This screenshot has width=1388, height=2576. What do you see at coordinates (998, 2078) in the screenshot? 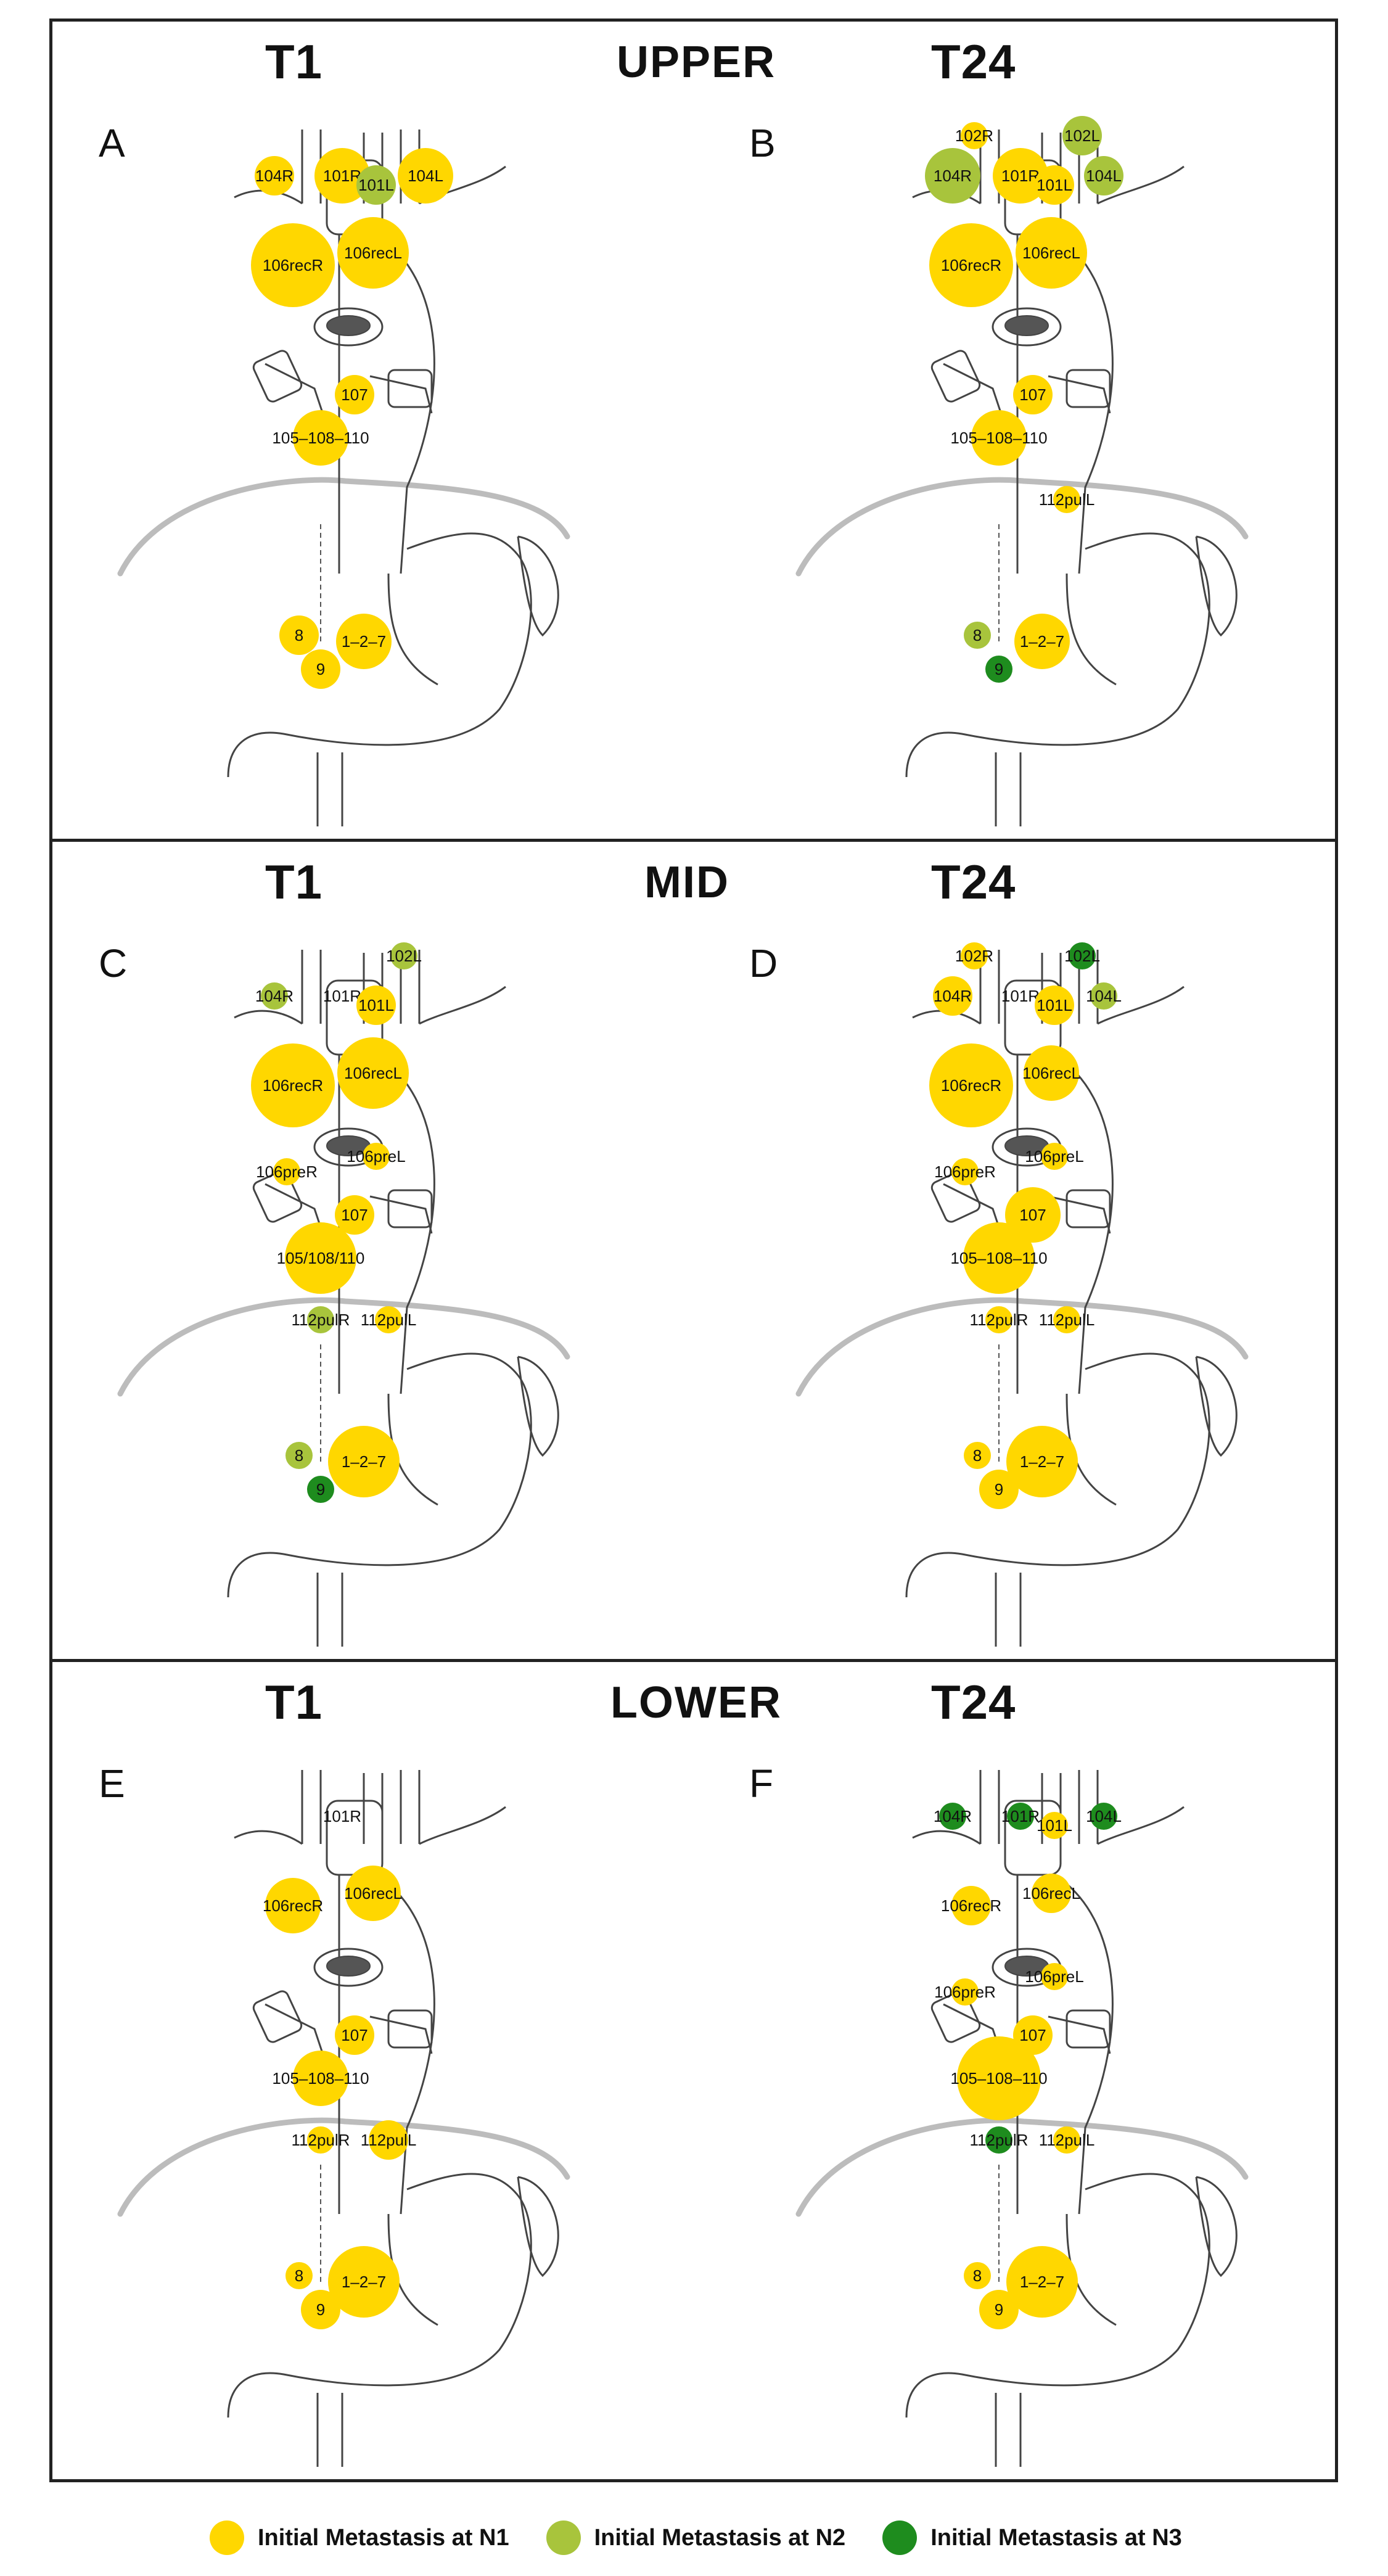
I see `node-label: 105–108–110` at bounding box center [998, 2078].